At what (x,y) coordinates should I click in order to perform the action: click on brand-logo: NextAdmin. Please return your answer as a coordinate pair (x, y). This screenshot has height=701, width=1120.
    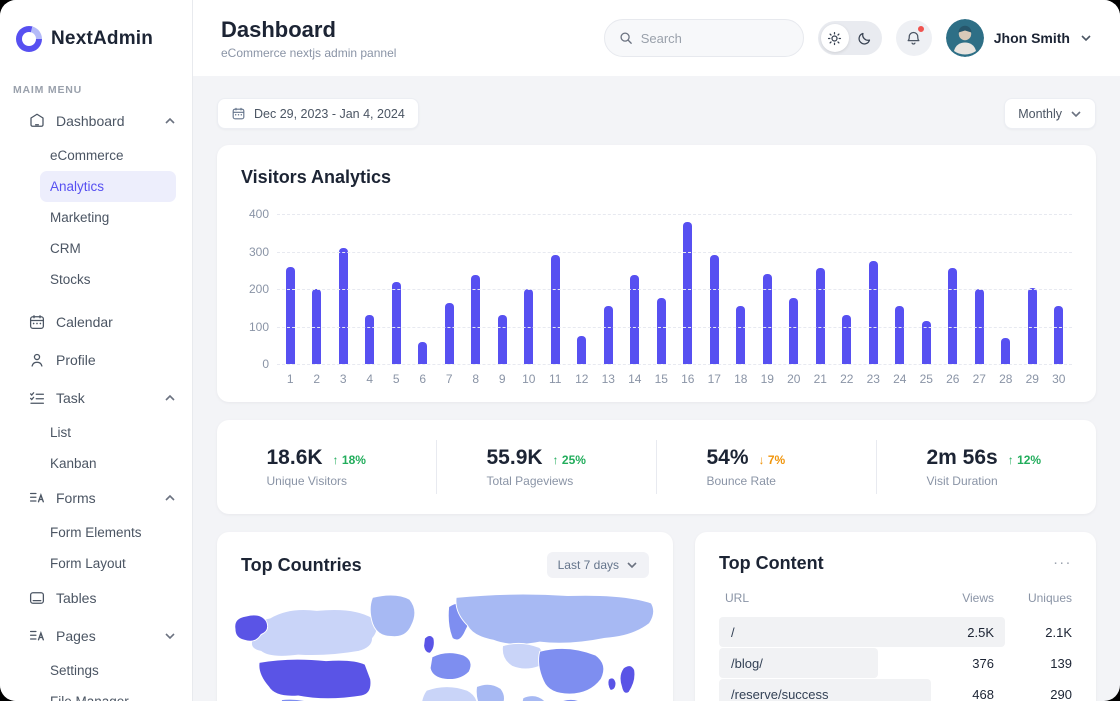
    Looking at the image, I should click on (96, 36).